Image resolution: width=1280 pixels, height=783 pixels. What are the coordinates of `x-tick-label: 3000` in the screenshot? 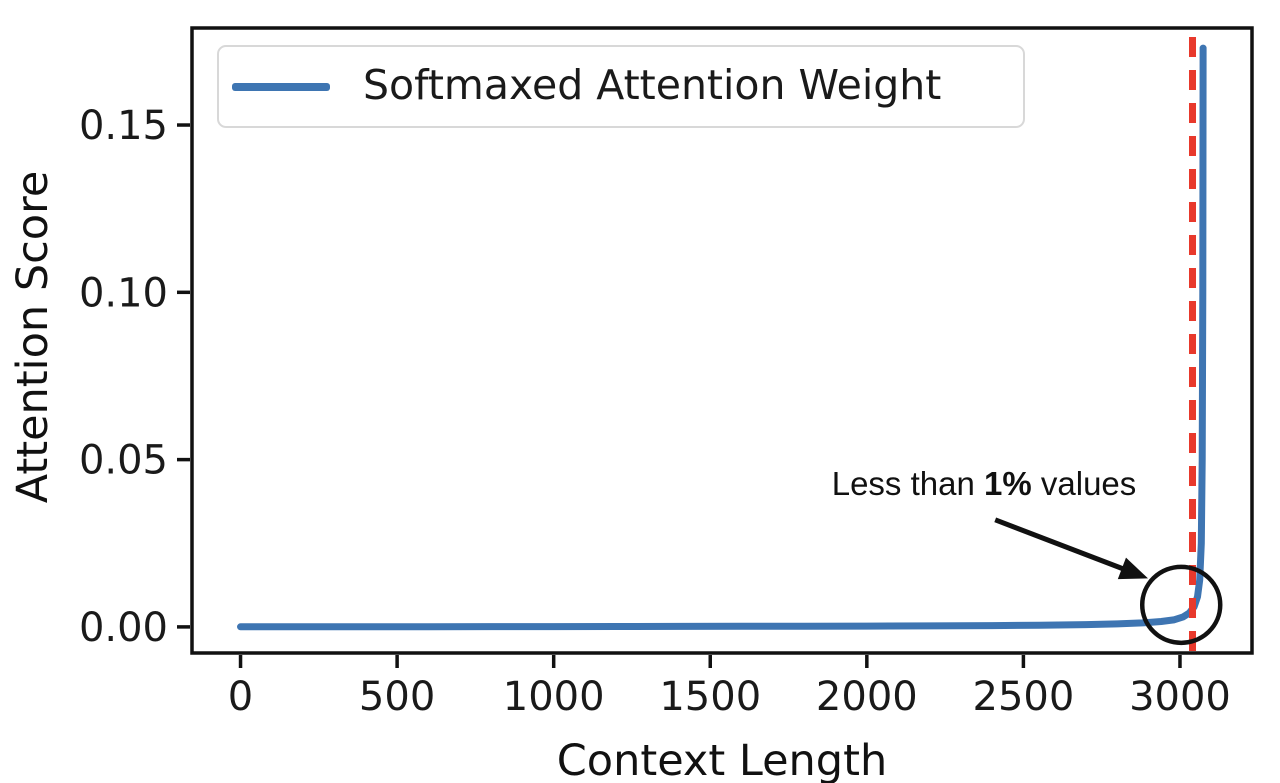 It's located at (1180, 697).